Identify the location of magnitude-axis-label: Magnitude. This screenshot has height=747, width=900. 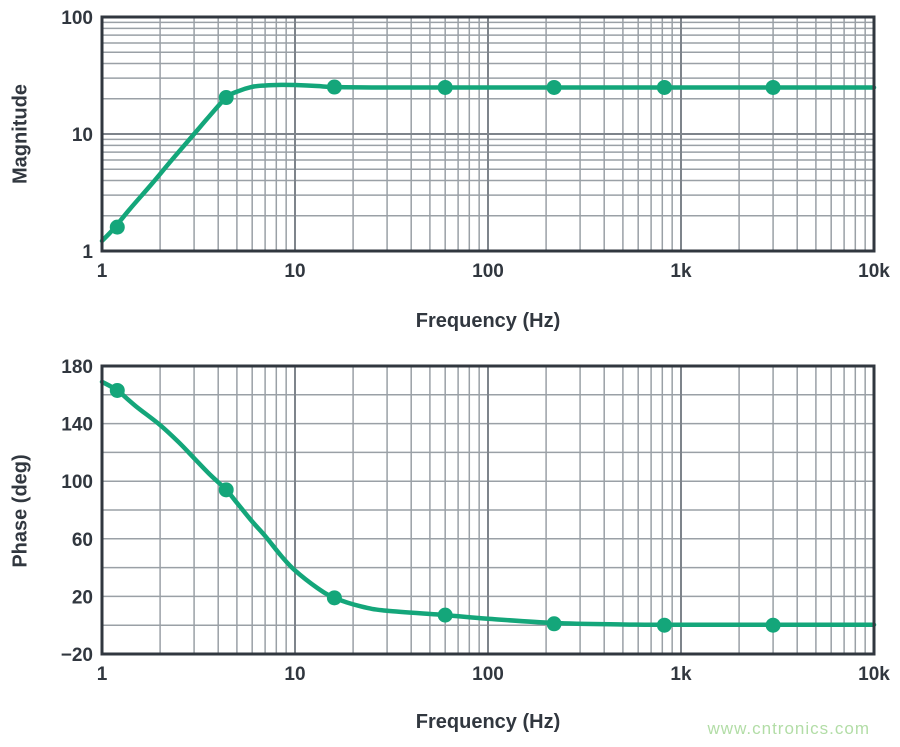
(20, 134).